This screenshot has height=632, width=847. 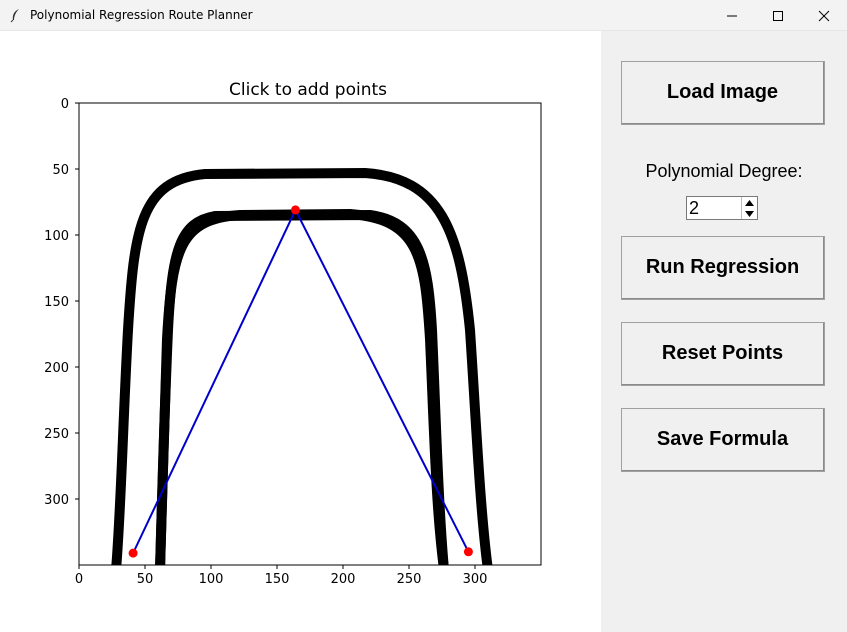 I want to click on maximize-icon, so click(x=778, y=15).